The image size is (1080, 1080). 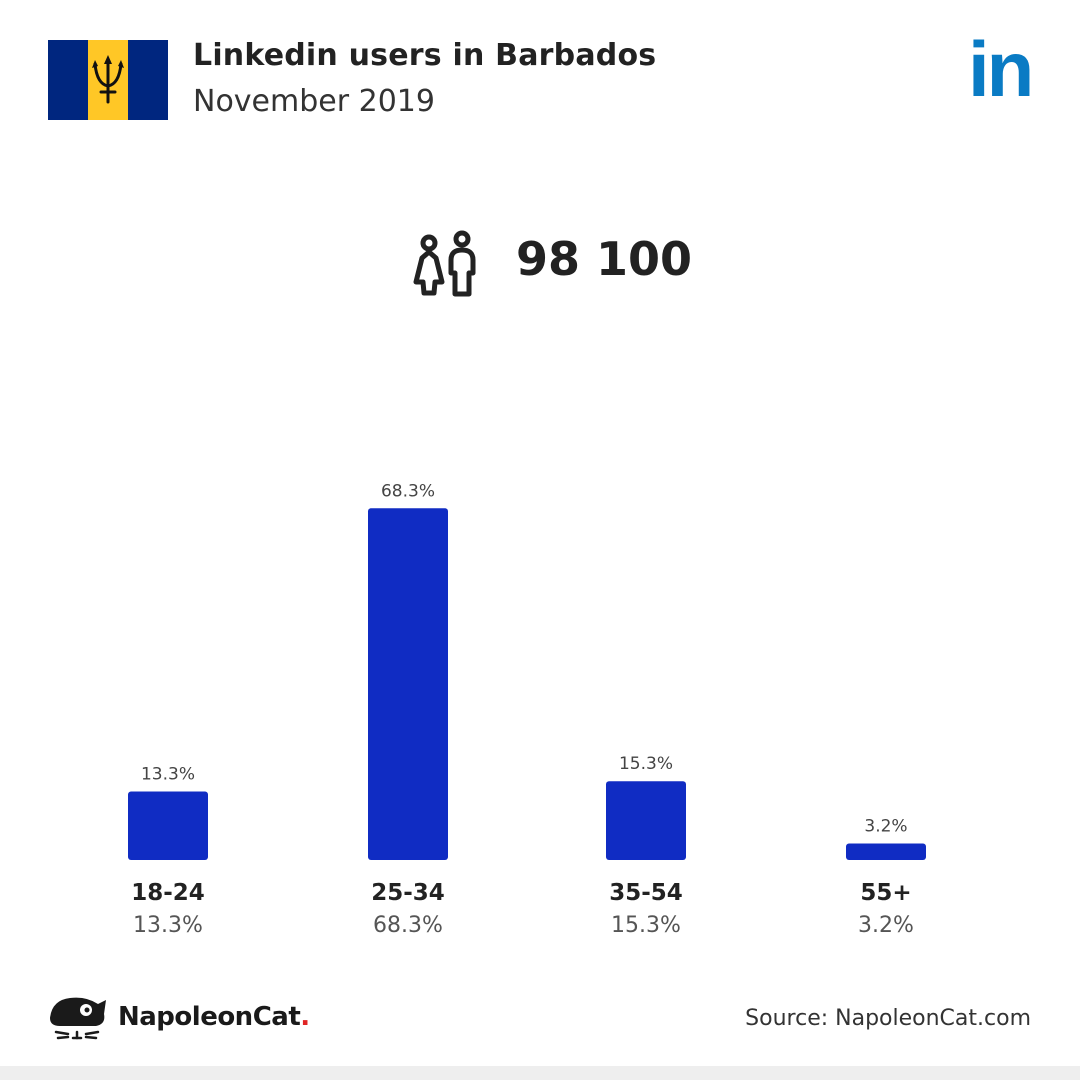 I want to click on linkedin-icon: in, so click(x=1001, y=69).